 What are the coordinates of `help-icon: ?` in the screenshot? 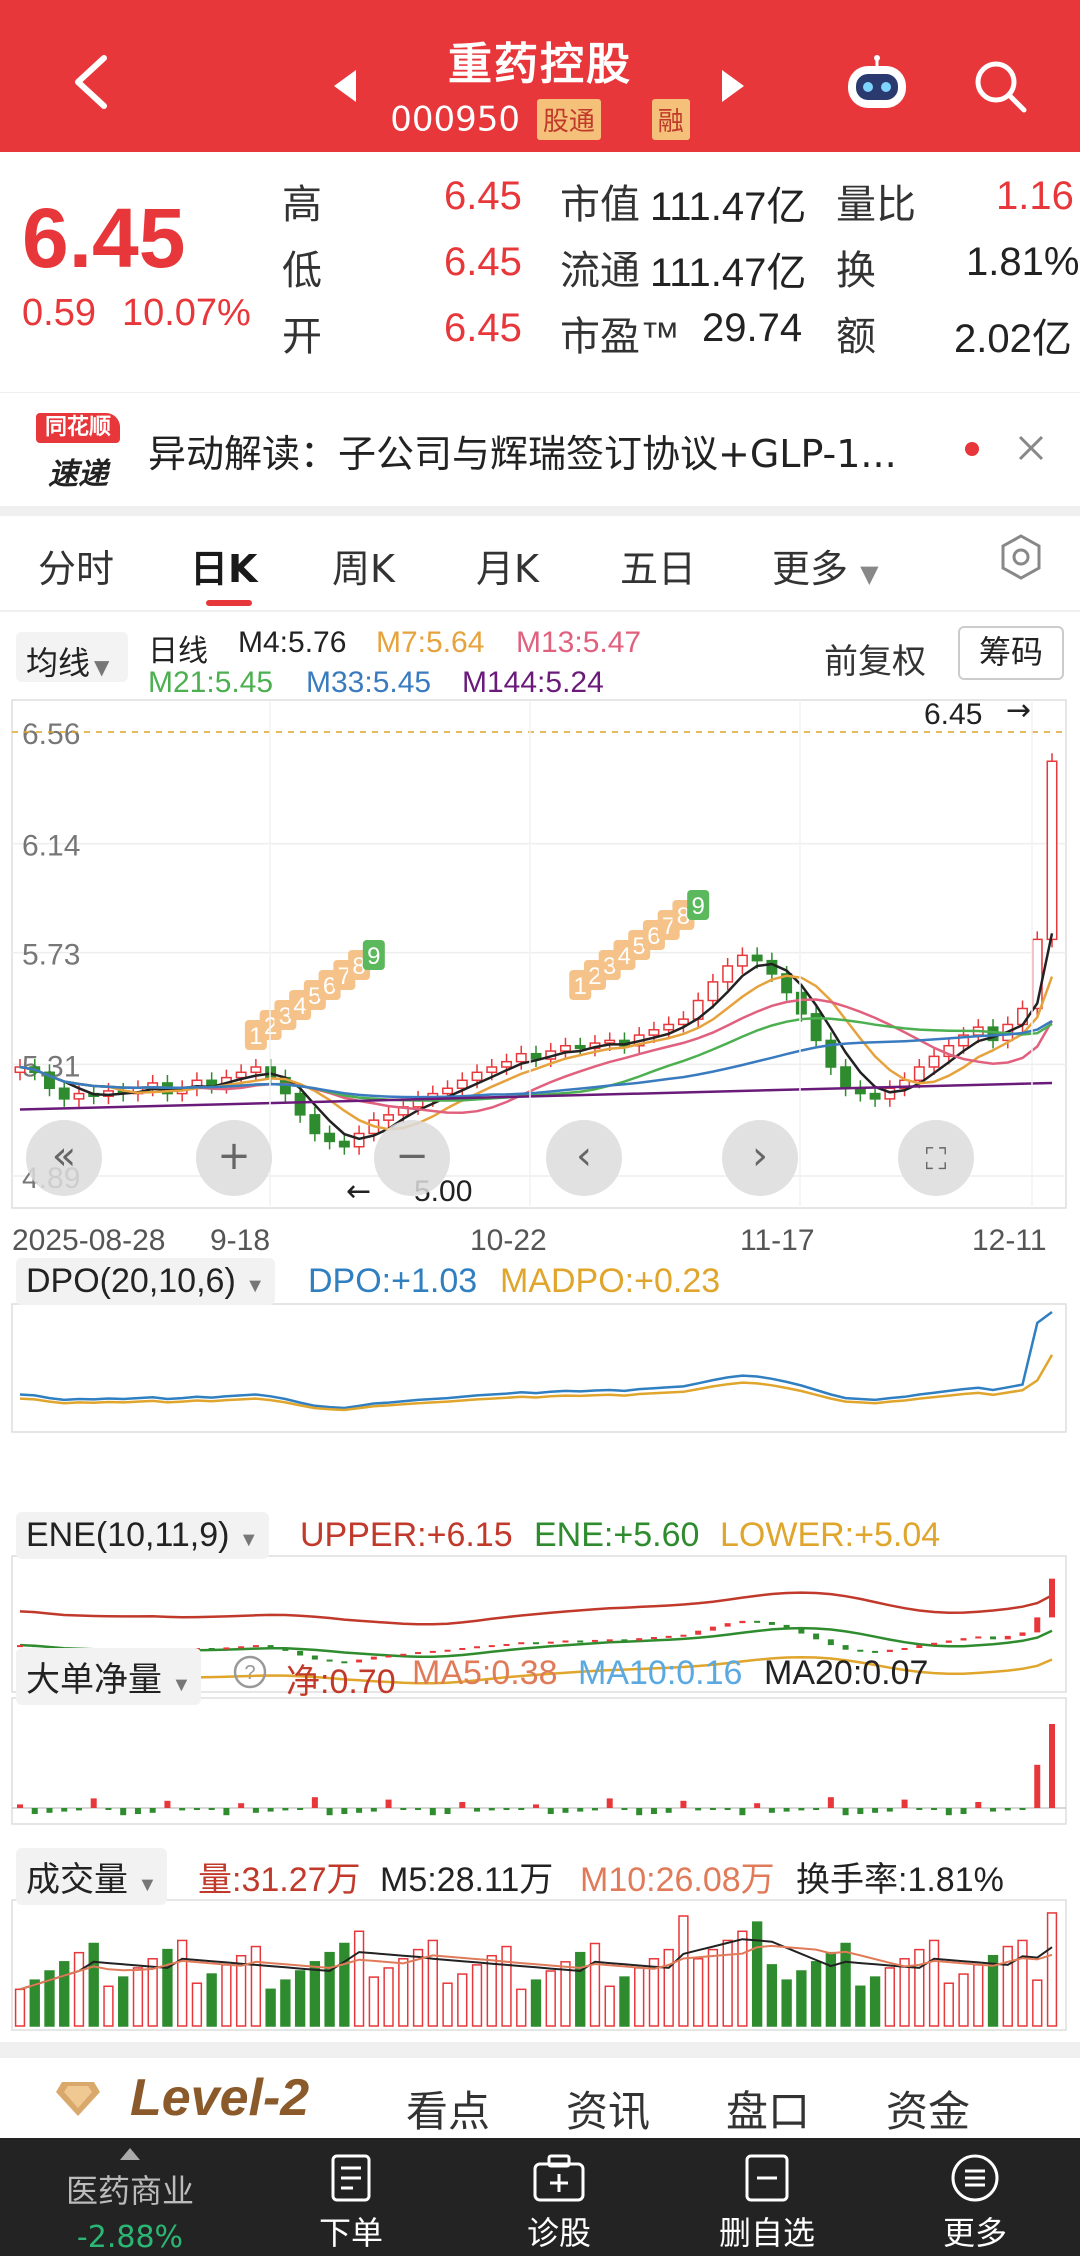 It's located at (250, 1672).